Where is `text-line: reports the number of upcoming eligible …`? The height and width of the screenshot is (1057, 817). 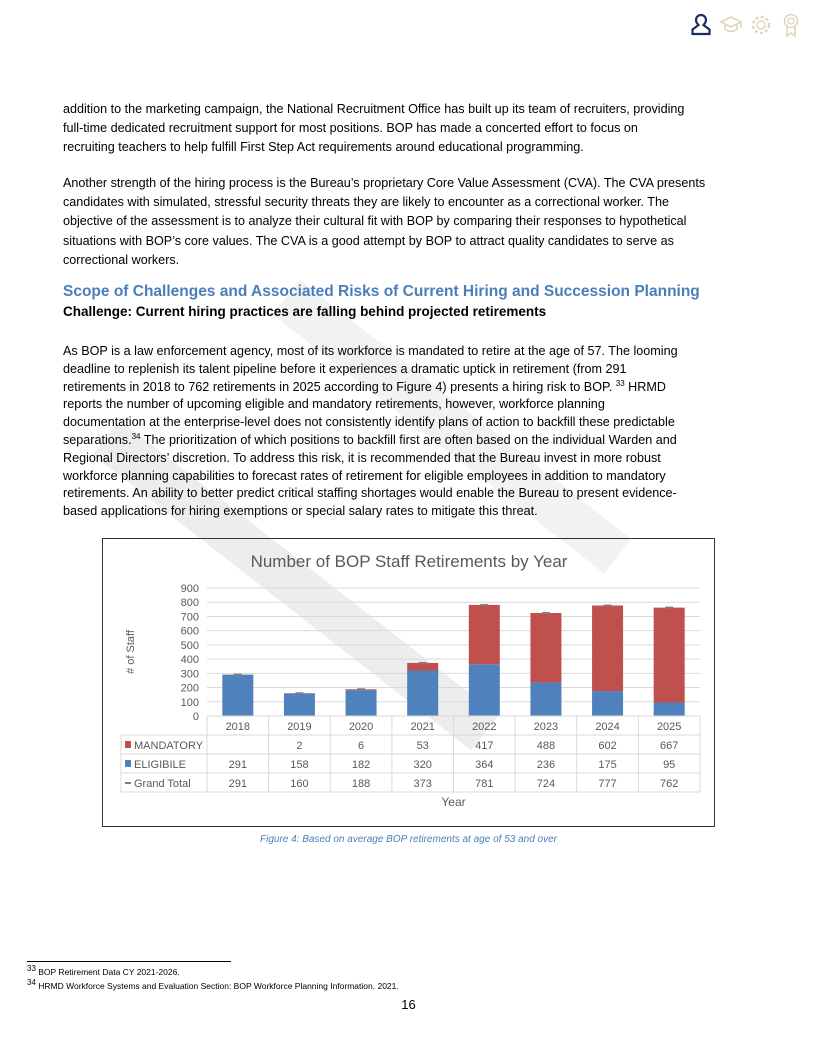
text-line: reports the number of upcoming eligible … is located at coordinates (334, 404).